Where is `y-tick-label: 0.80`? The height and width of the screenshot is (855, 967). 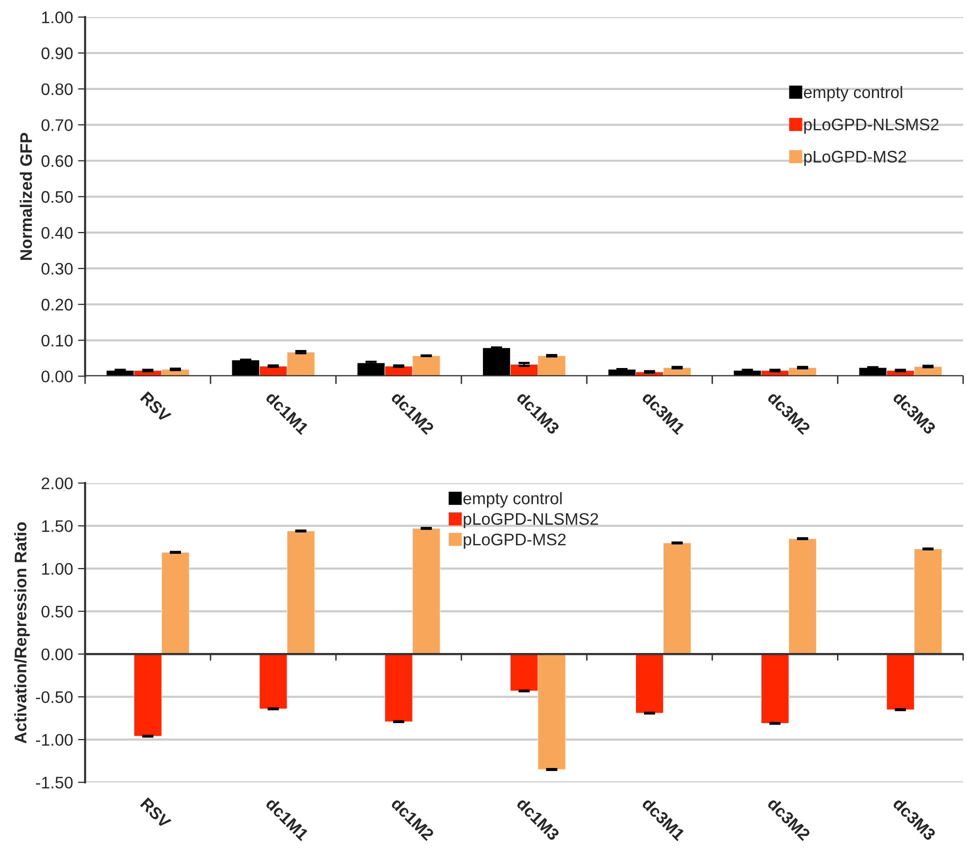 y-tick-label: 0.80 is located at coordinates (57, 89).